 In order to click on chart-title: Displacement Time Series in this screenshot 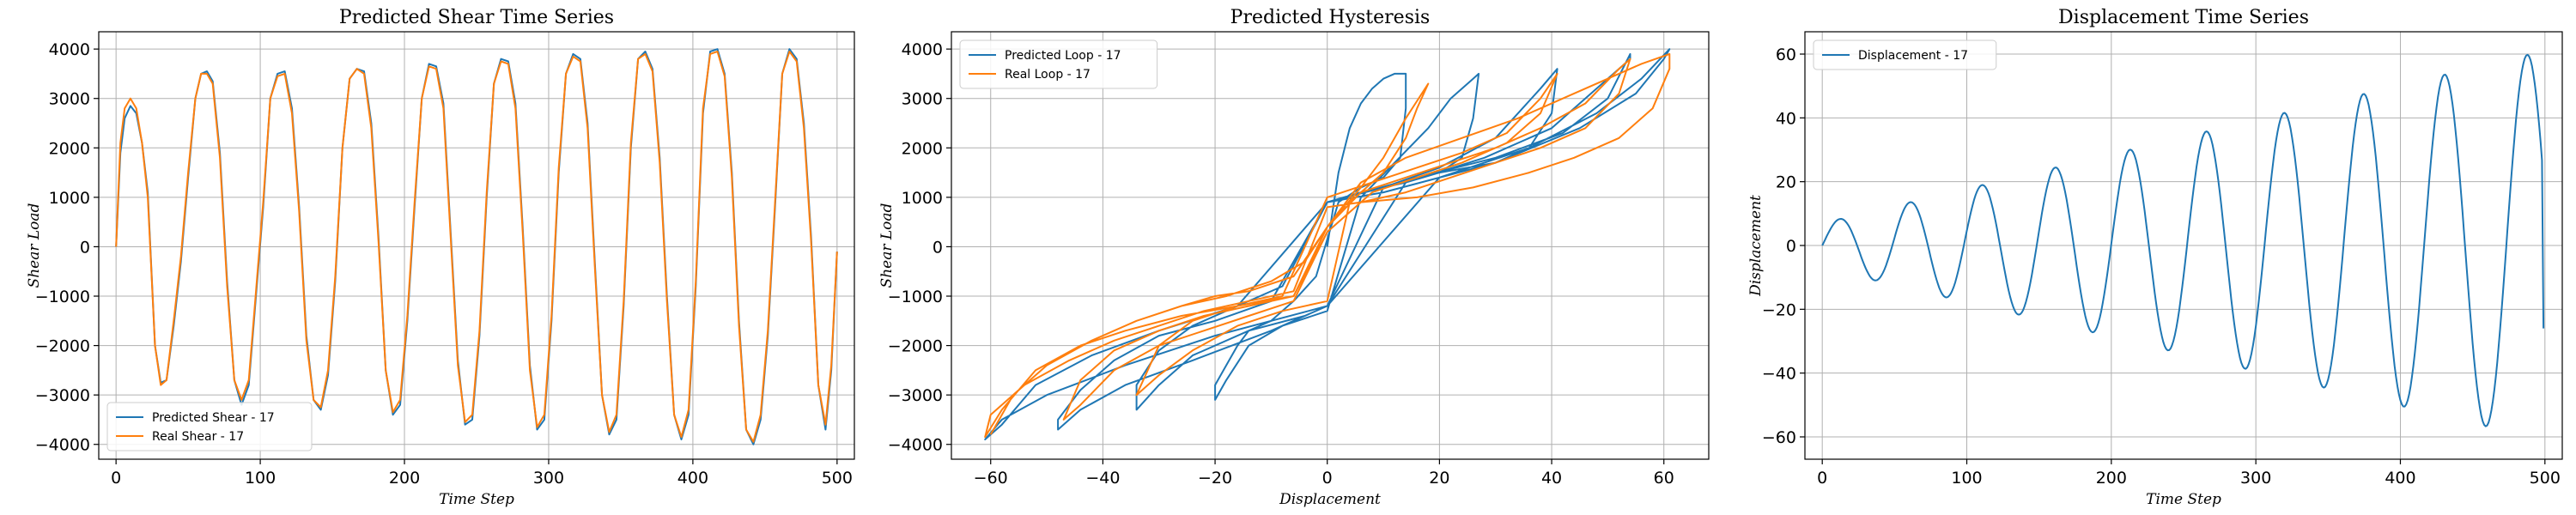, I will do `click(2184, 17)`.